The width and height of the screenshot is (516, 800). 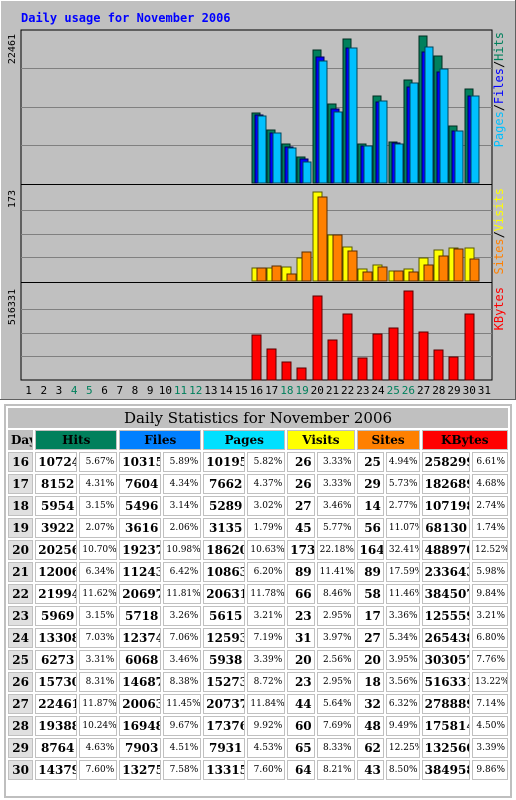 What do you see at coordinates (335, 616) in the screenshot?
I see `cell-percent: 2.95%` at bounding box center [335, 616].